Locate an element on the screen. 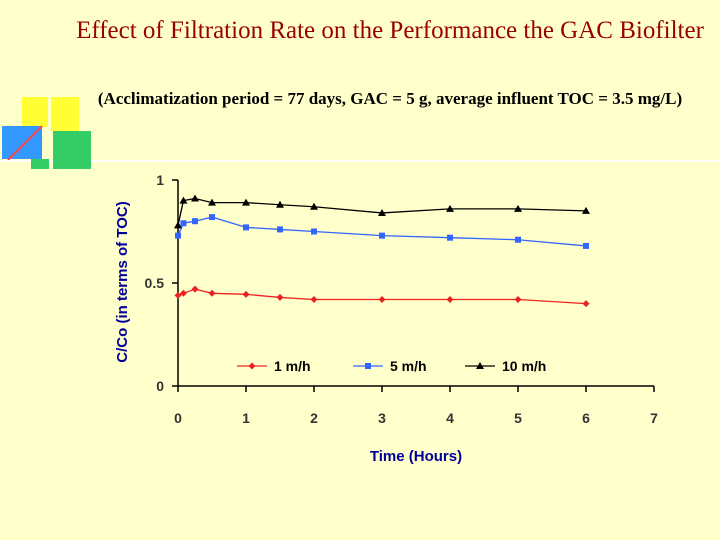  series-line is located at coordinates (382, 231).